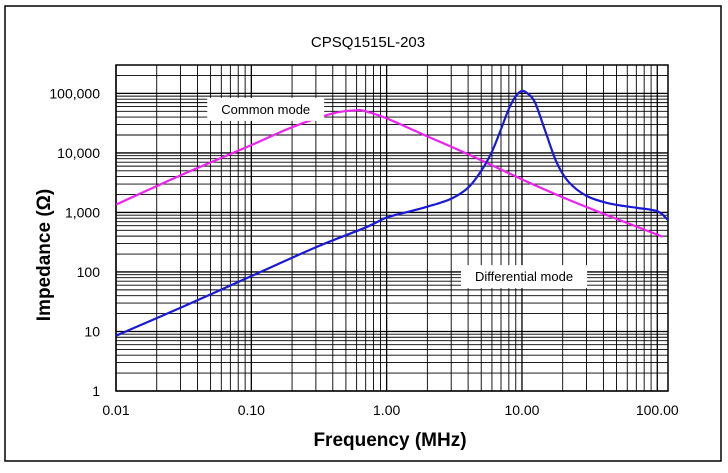 Image resolution: width=728 pixels, height=473 pixels. I want to click on y-tick-label: 100,000, so click(74, 93).